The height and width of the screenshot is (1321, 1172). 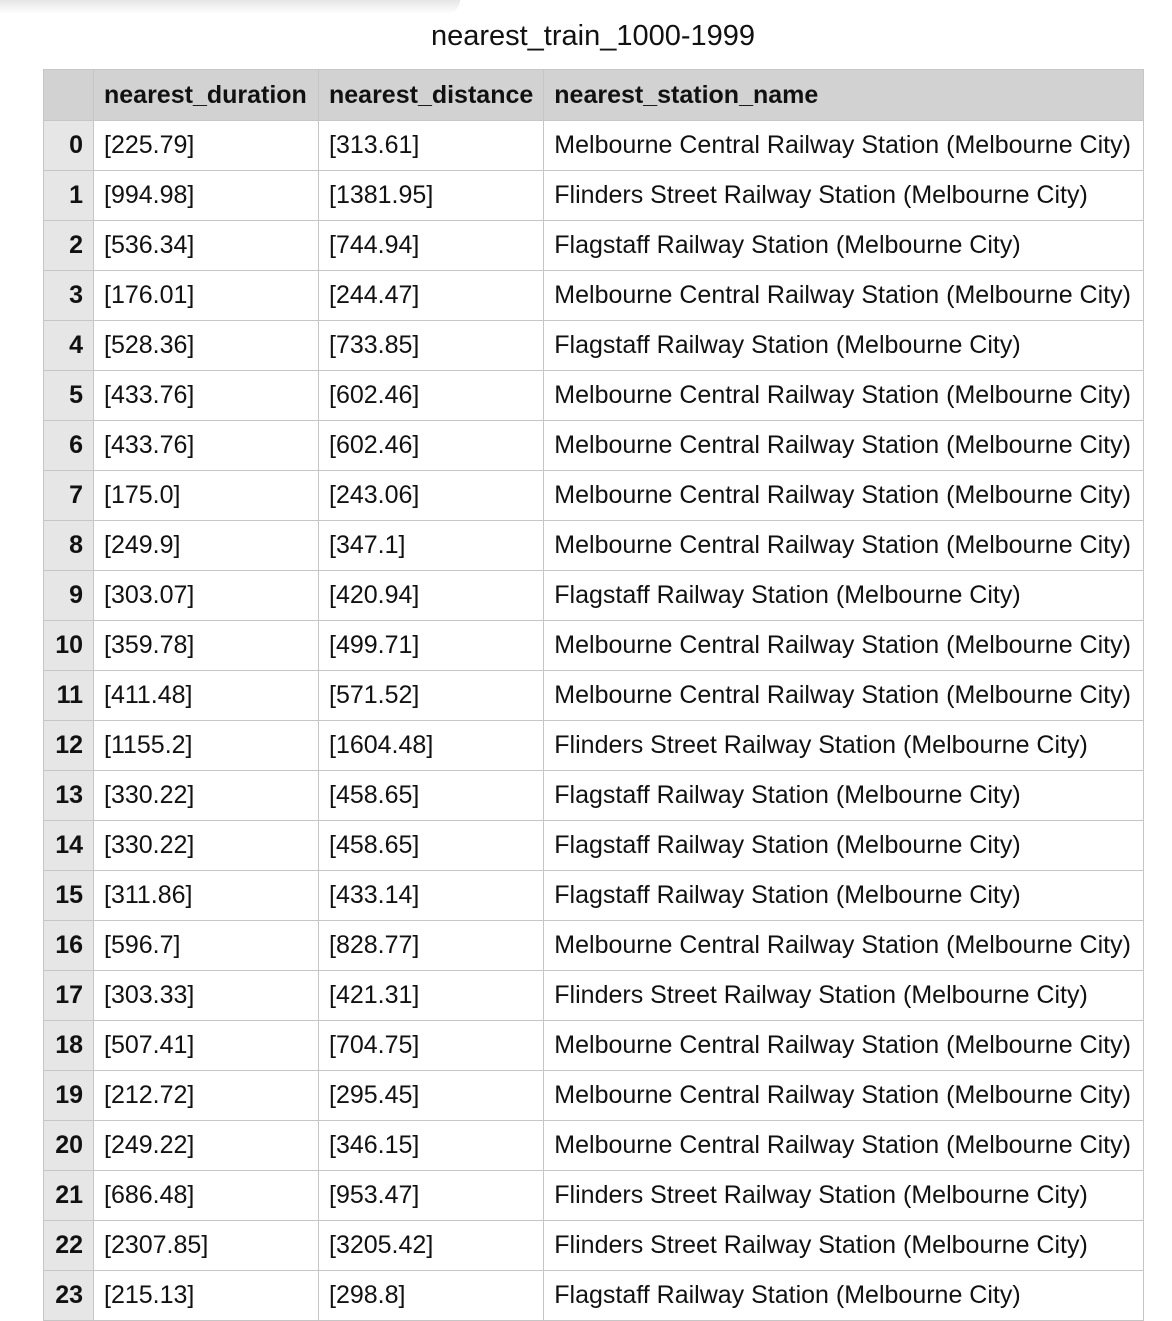 What do you see at coordinates (206, 195) in the screenshot?
I see `cell-nearest-duration: [994.98]` at bounding box center [206, 195].